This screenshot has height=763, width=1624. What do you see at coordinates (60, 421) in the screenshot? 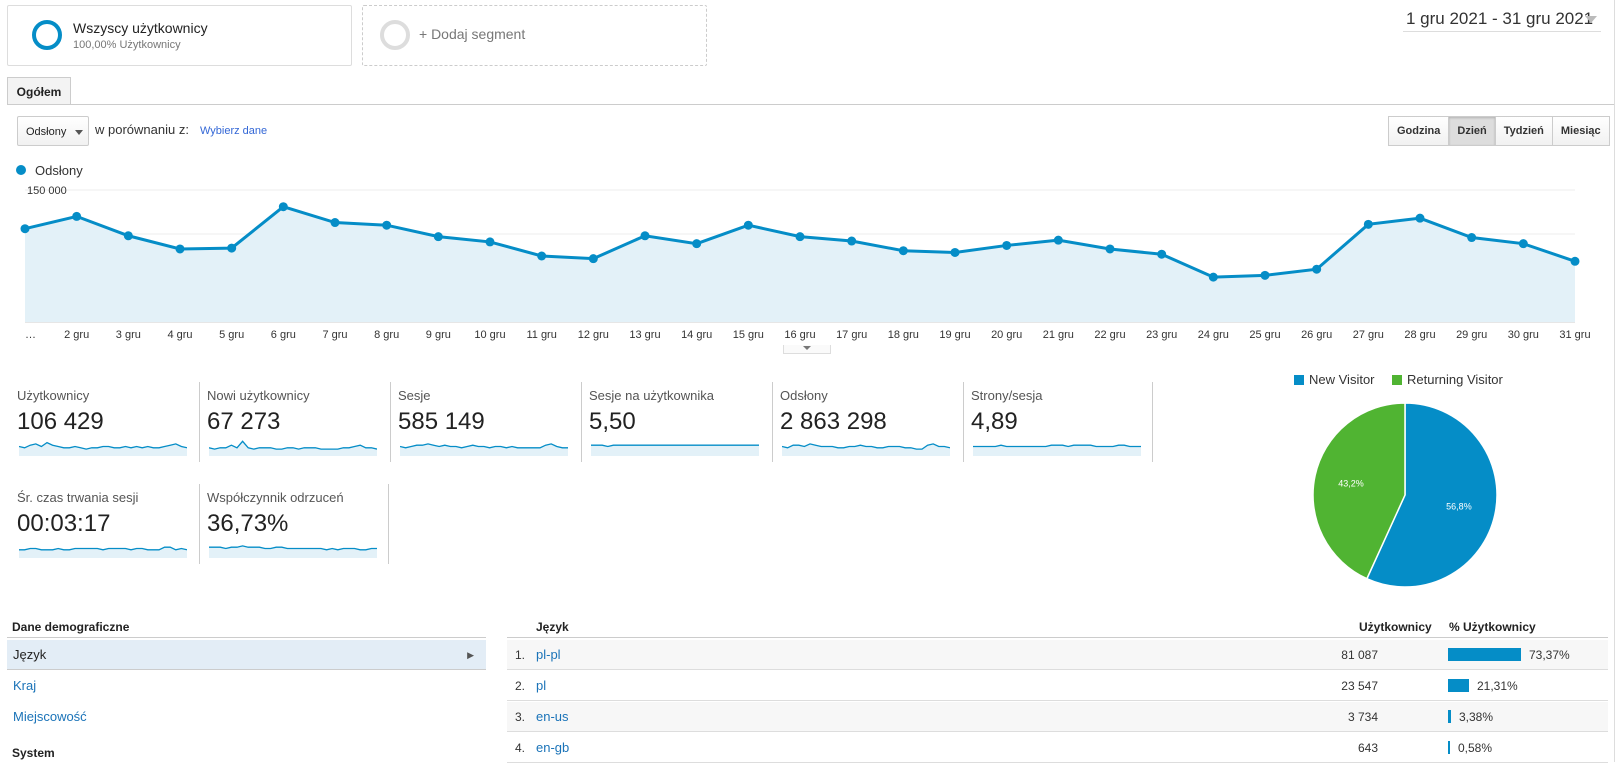
I see `scorecard-value: 106 429` at bounding box center [60, 421].